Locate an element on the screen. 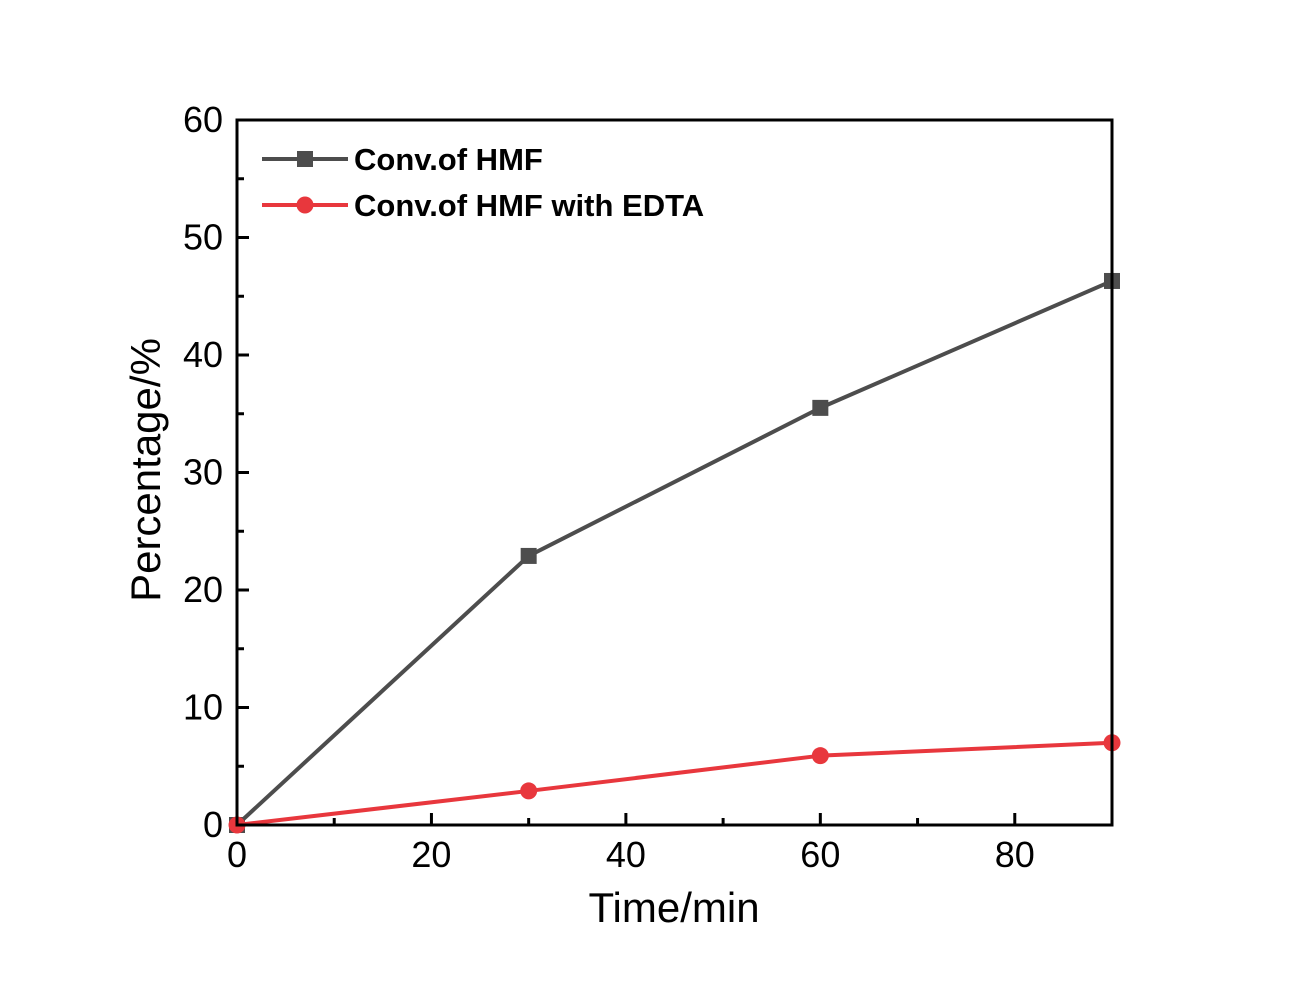 Image resolution: width=1302 pixels, height=998 pixels. x-tick-label: 80 is located at coordinates (1015, 854).